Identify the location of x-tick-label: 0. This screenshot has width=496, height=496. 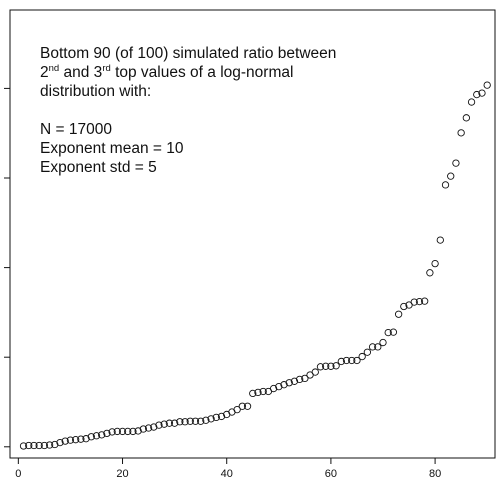
(18, 474).